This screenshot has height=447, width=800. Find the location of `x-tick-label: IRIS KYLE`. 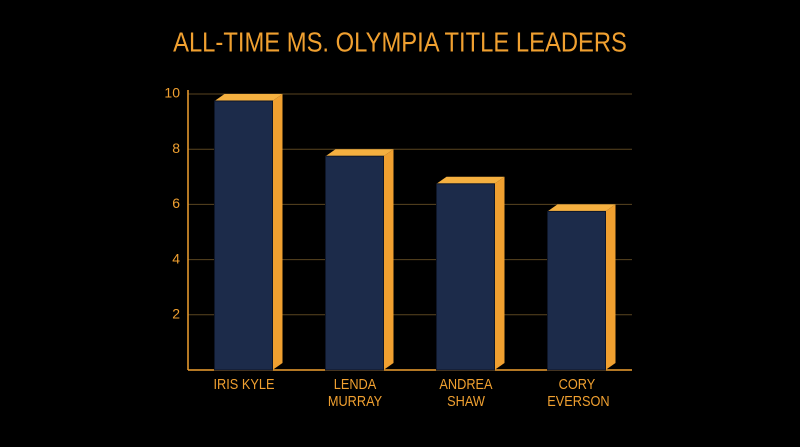

x-tick-label: IRIS KYLE is located at coordinates (243, 384).